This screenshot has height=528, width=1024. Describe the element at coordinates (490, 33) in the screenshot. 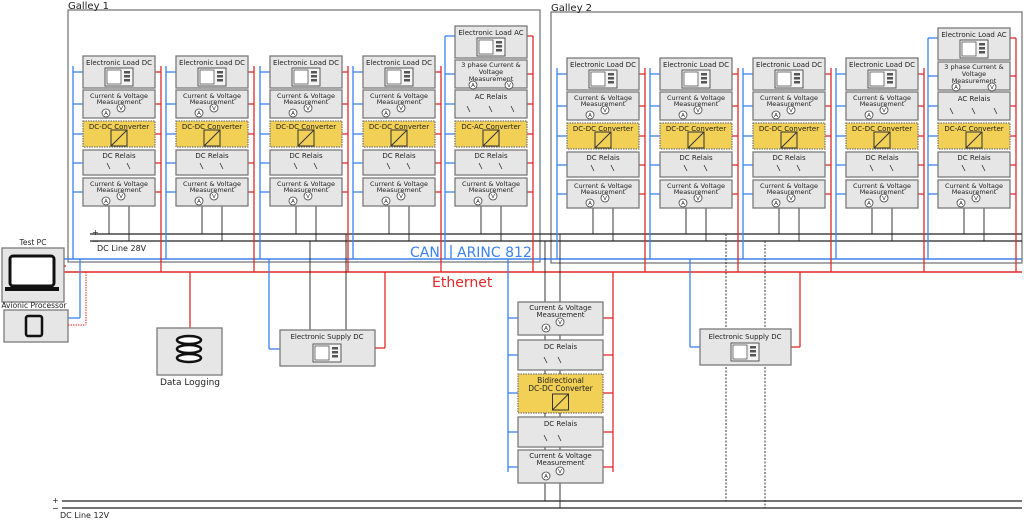

I see `electronic-load-ac-label: Electronic Load AC` at that location.